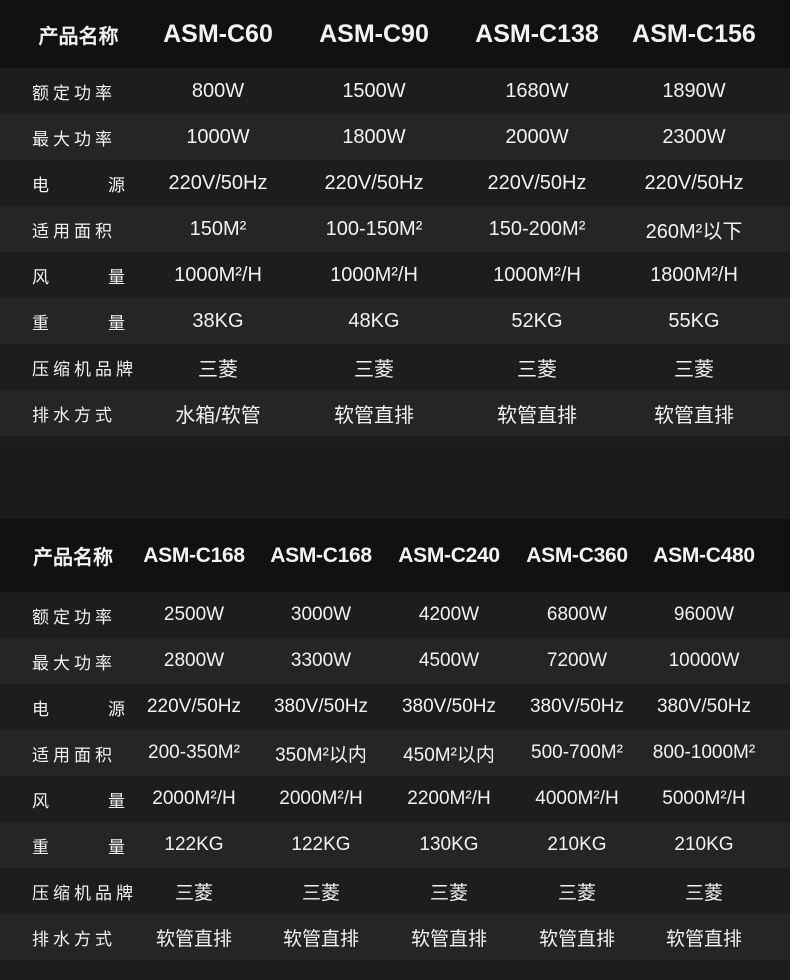 This screenshot has width=790, height=980. I want to click on spec-value: 2000W, so click(537, 136).